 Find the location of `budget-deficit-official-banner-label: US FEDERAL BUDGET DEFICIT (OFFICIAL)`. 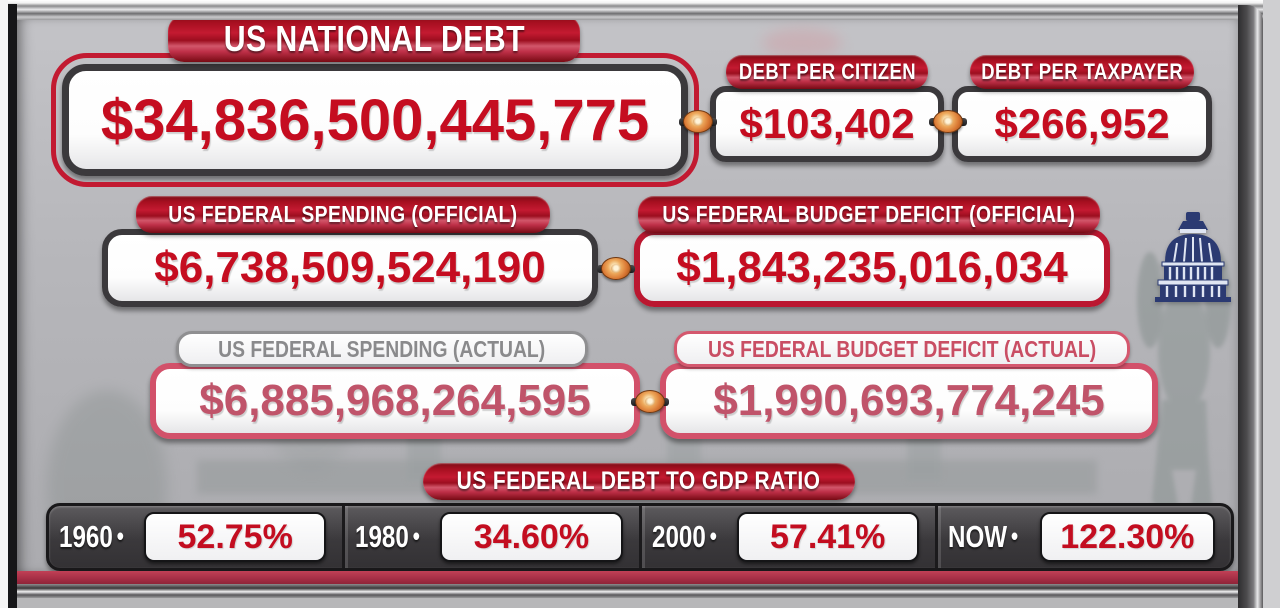

budget-deficit-official-banner-label: US FEDERAL BUDGET DEFICIT (OFFICIAL) is located at coordinates (869, 214).